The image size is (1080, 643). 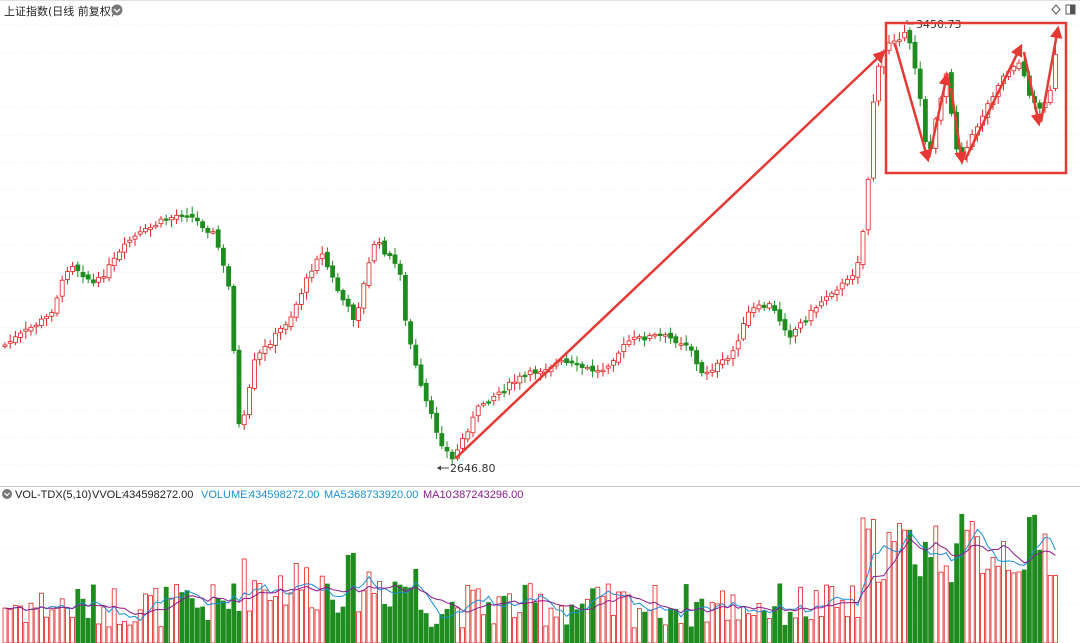 What do you see at coordinates (934, 24) in the screenshot?
I see `high-annotation: 3450.73` at bounding box center [934, 24].